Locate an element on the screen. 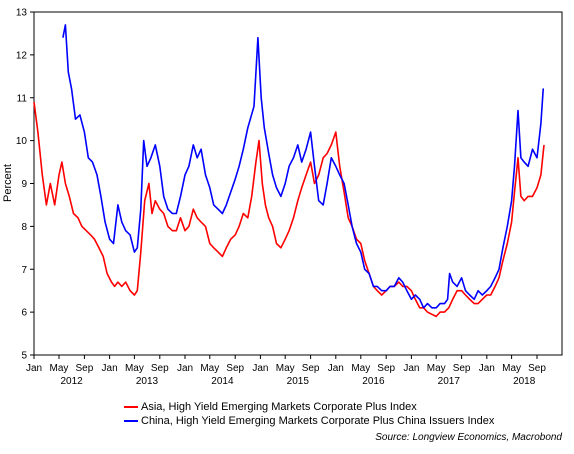  y-tick-label: 6 is located at coordinates (24, 313).